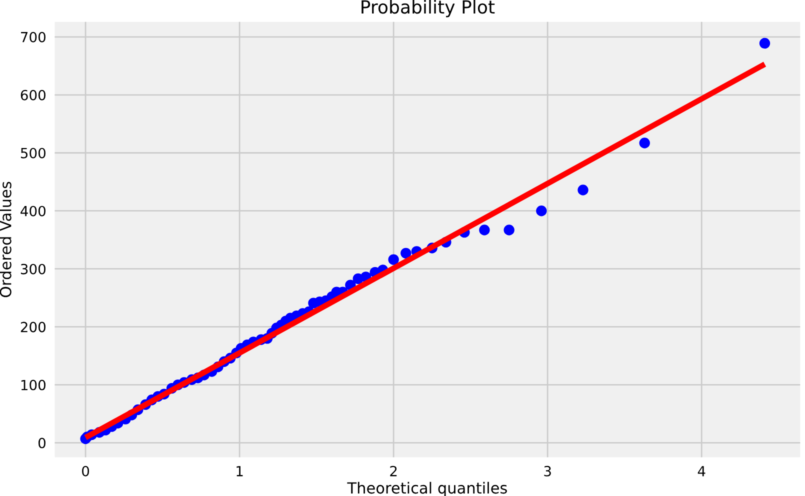 This screenshot has width=805, height=496. What do you see at coordinates (33, 95) in the screenshot?
I see `y-tick-label: 600` at bounding box center [33, 95].